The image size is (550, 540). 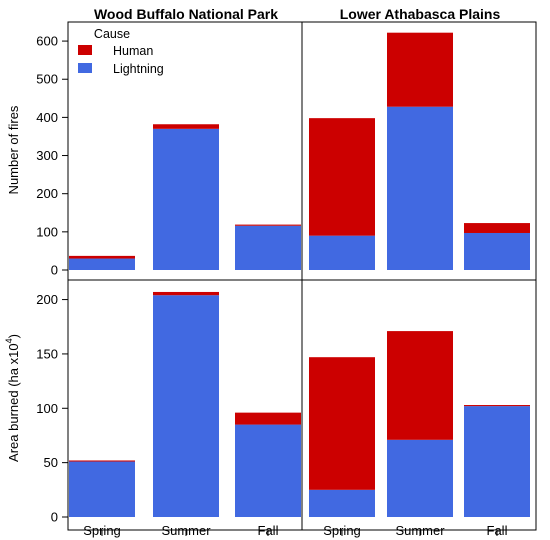 What do you see at coordinates (85, 68) in the screenshot?
I see `legend-swatch-lightning` at bounding box center [85, 68].